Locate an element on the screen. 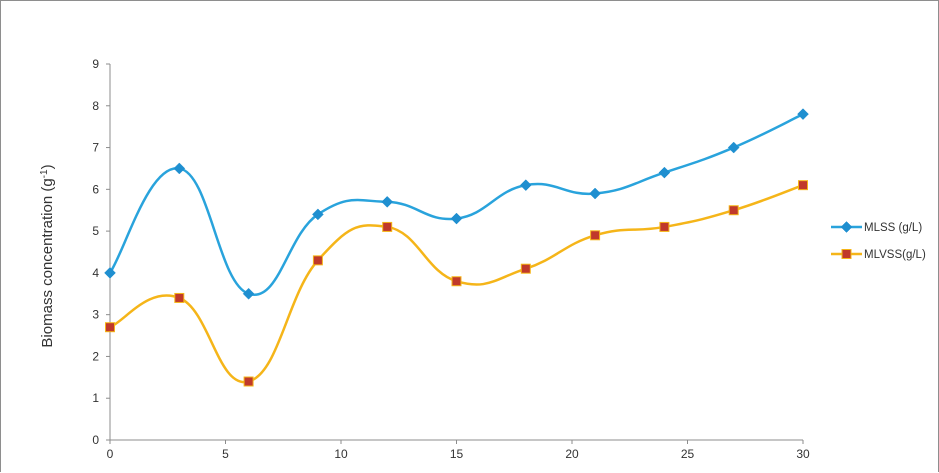  x-axis-ticks: 0 5 10 15 20 25 30 is located at coordinates (458, 450).